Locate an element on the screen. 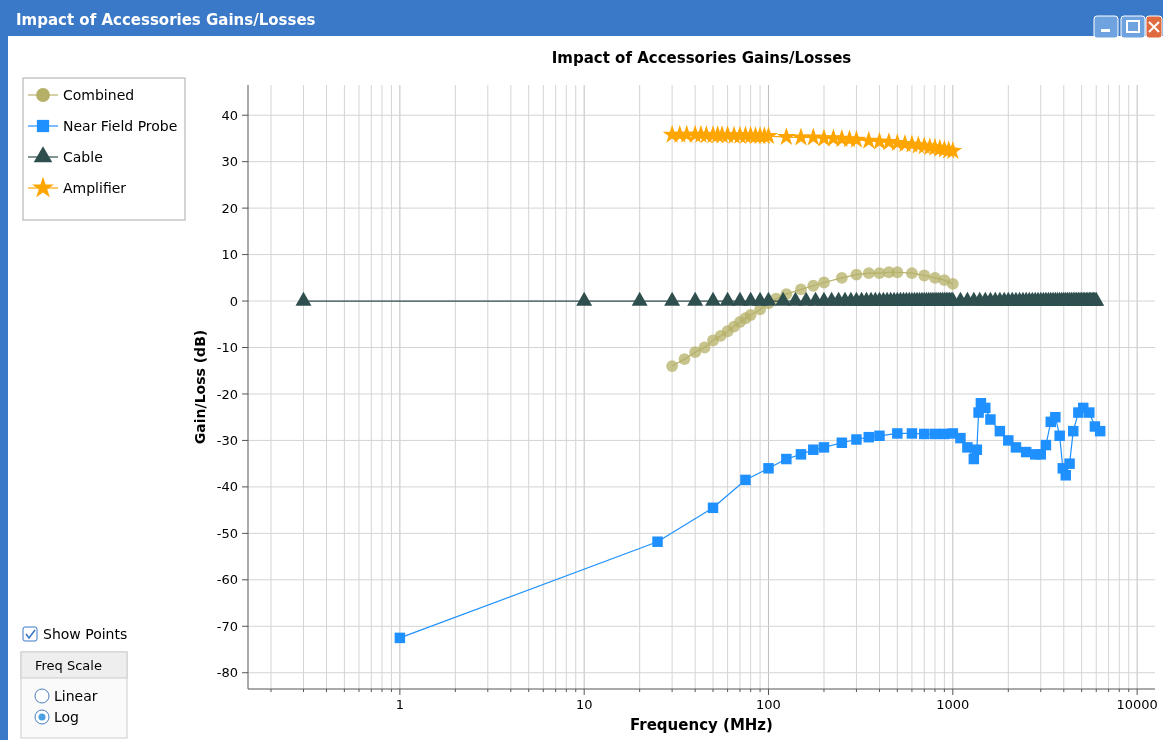  x-axis-title: Frequency (MHz) is located at coordinates (701, 725).